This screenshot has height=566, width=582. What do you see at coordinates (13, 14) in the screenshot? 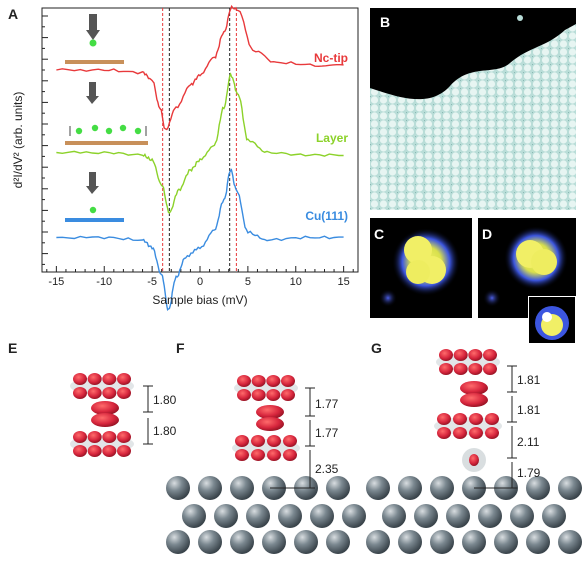
I see `panel-label-a: A` at bounding box center [13, 14].